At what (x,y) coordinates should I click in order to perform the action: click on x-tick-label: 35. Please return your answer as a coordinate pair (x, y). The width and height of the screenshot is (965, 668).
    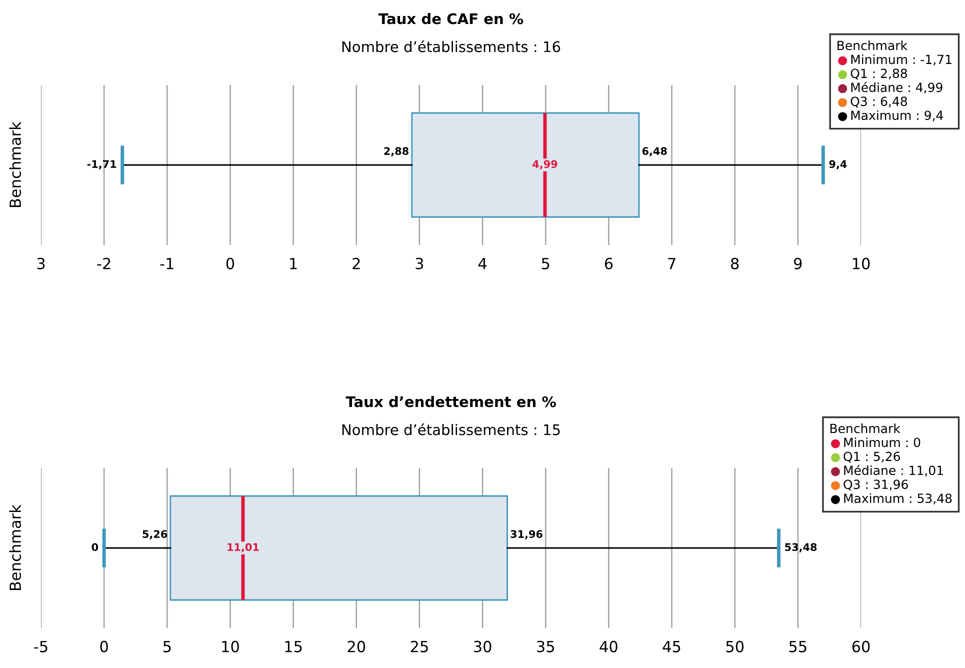
    Looking at the image, I should click on (545, 646).